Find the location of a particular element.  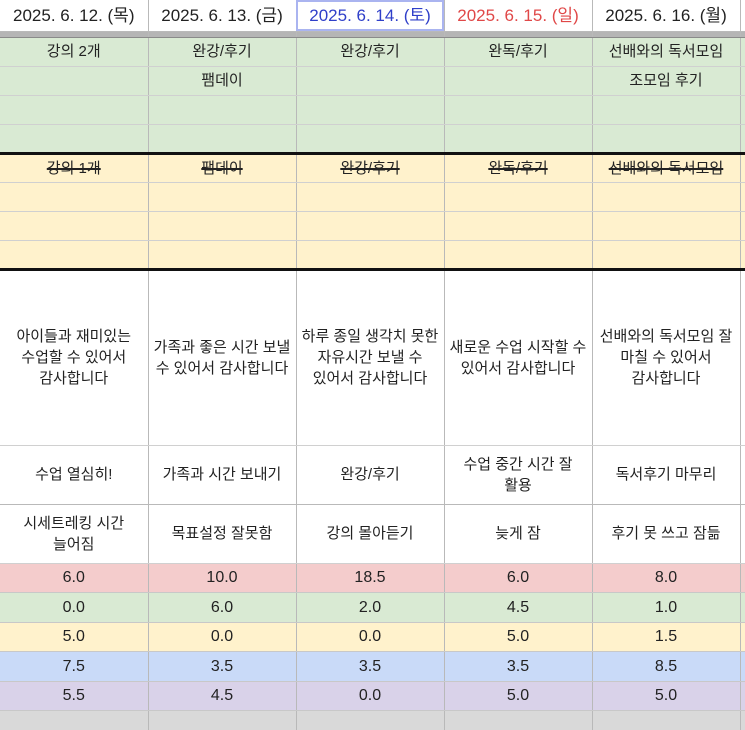

done-cell: 선배와의 독서모임 is located at coordinates (666, 167).